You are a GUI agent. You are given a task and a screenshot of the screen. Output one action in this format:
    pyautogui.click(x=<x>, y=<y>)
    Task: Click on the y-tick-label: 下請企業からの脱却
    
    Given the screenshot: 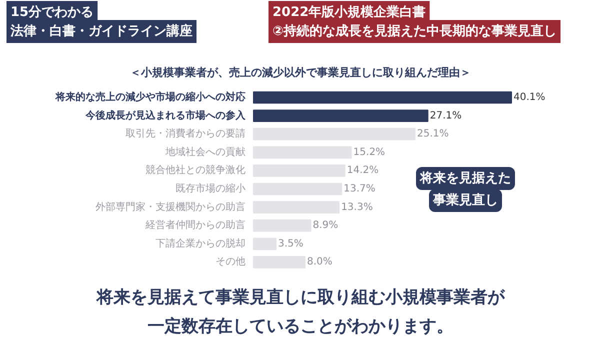 What is the action you would take?
    pyautogui.click(x=201, y=243)
    